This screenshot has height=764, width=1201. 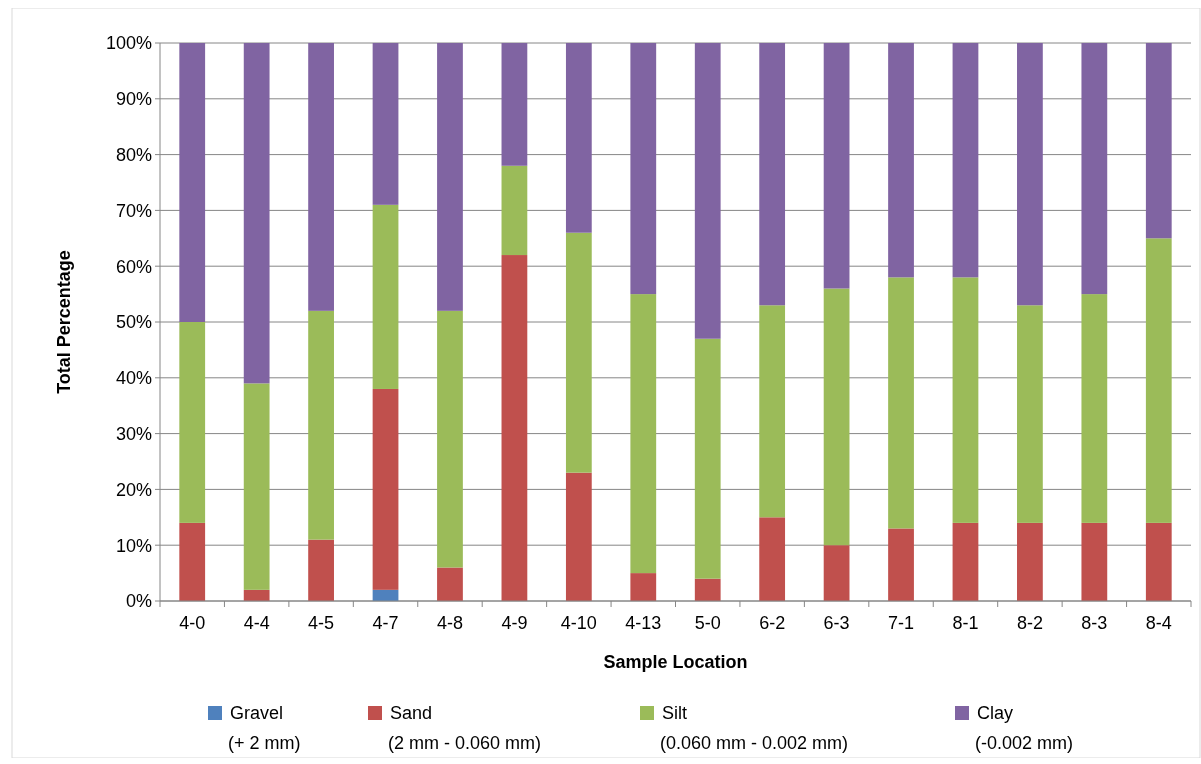 What do you see at coordinates (264, 728) in the screenshot?
I see `legend-label: Gravel (+ 2 mm)` at bounding box center [264, 728].